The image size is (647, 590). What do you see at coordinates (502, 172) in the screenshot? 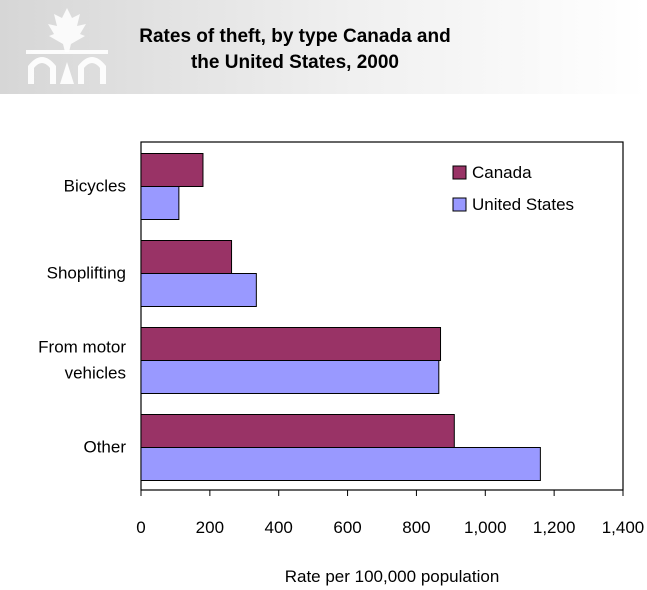
I see `legend-label-canada: Canada` at bounding box center [502, 172].